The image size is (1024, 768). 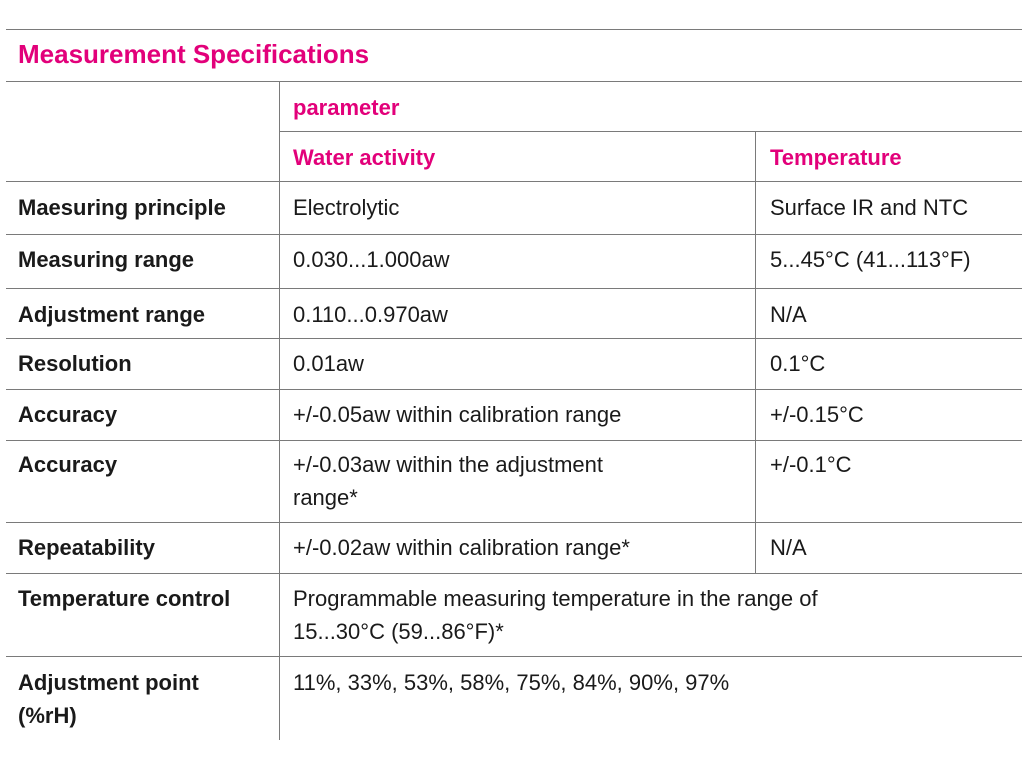 What do you see at coordinates (650, 131) in the screenshot?
I see `header-group-divider` at bounding box center [650, 131].